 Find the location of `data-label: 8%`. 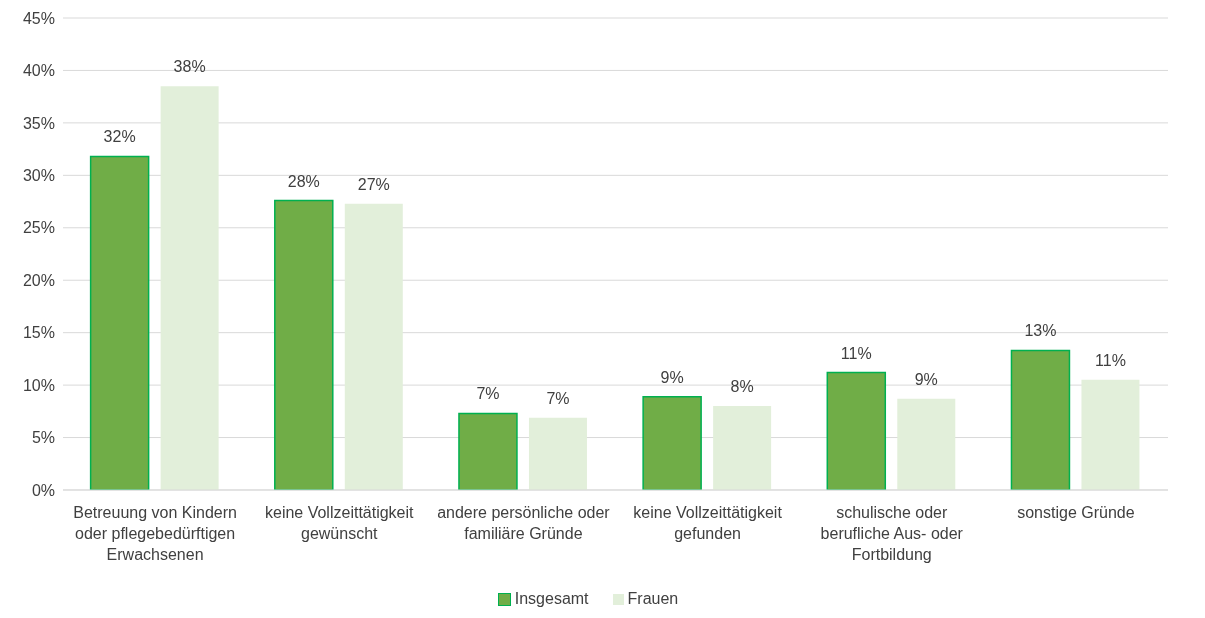

data-label: 8% is located at coordinates (742, 387).